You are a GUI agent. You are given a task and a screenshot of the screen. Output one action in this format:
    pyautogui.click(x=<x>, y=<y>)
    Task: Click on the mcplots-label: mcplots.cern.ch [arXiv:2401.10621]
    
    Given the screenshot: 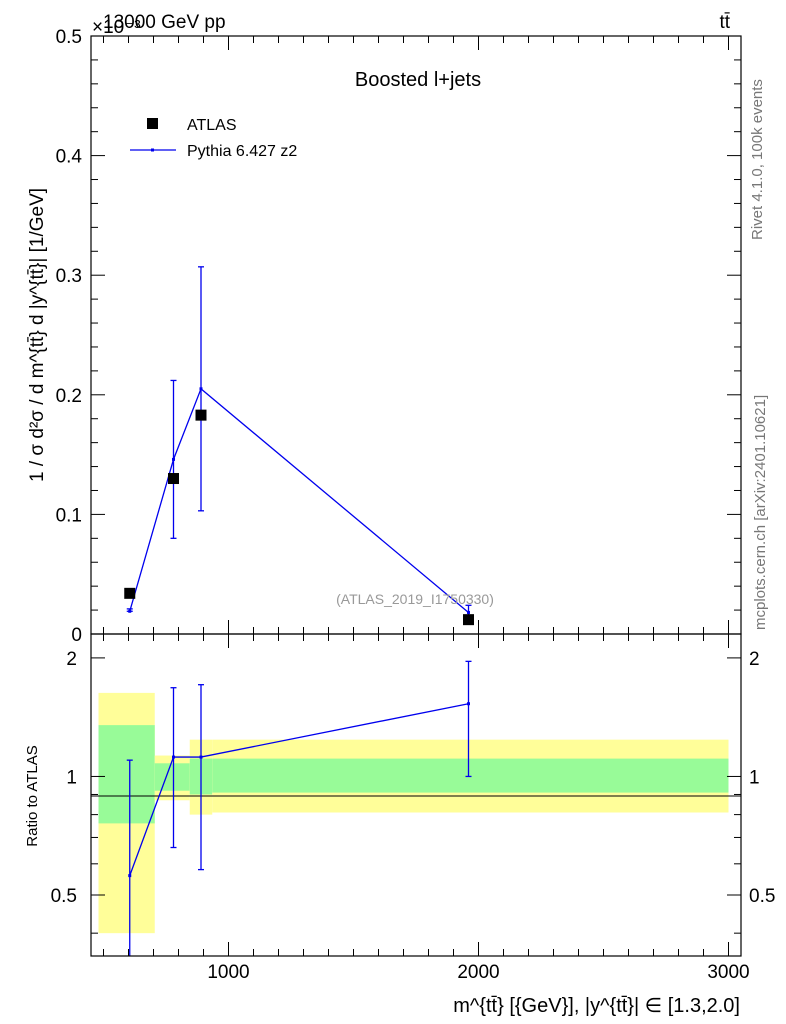 What is the action you would take?
    pyautogui.click(x=760, y=512)
    